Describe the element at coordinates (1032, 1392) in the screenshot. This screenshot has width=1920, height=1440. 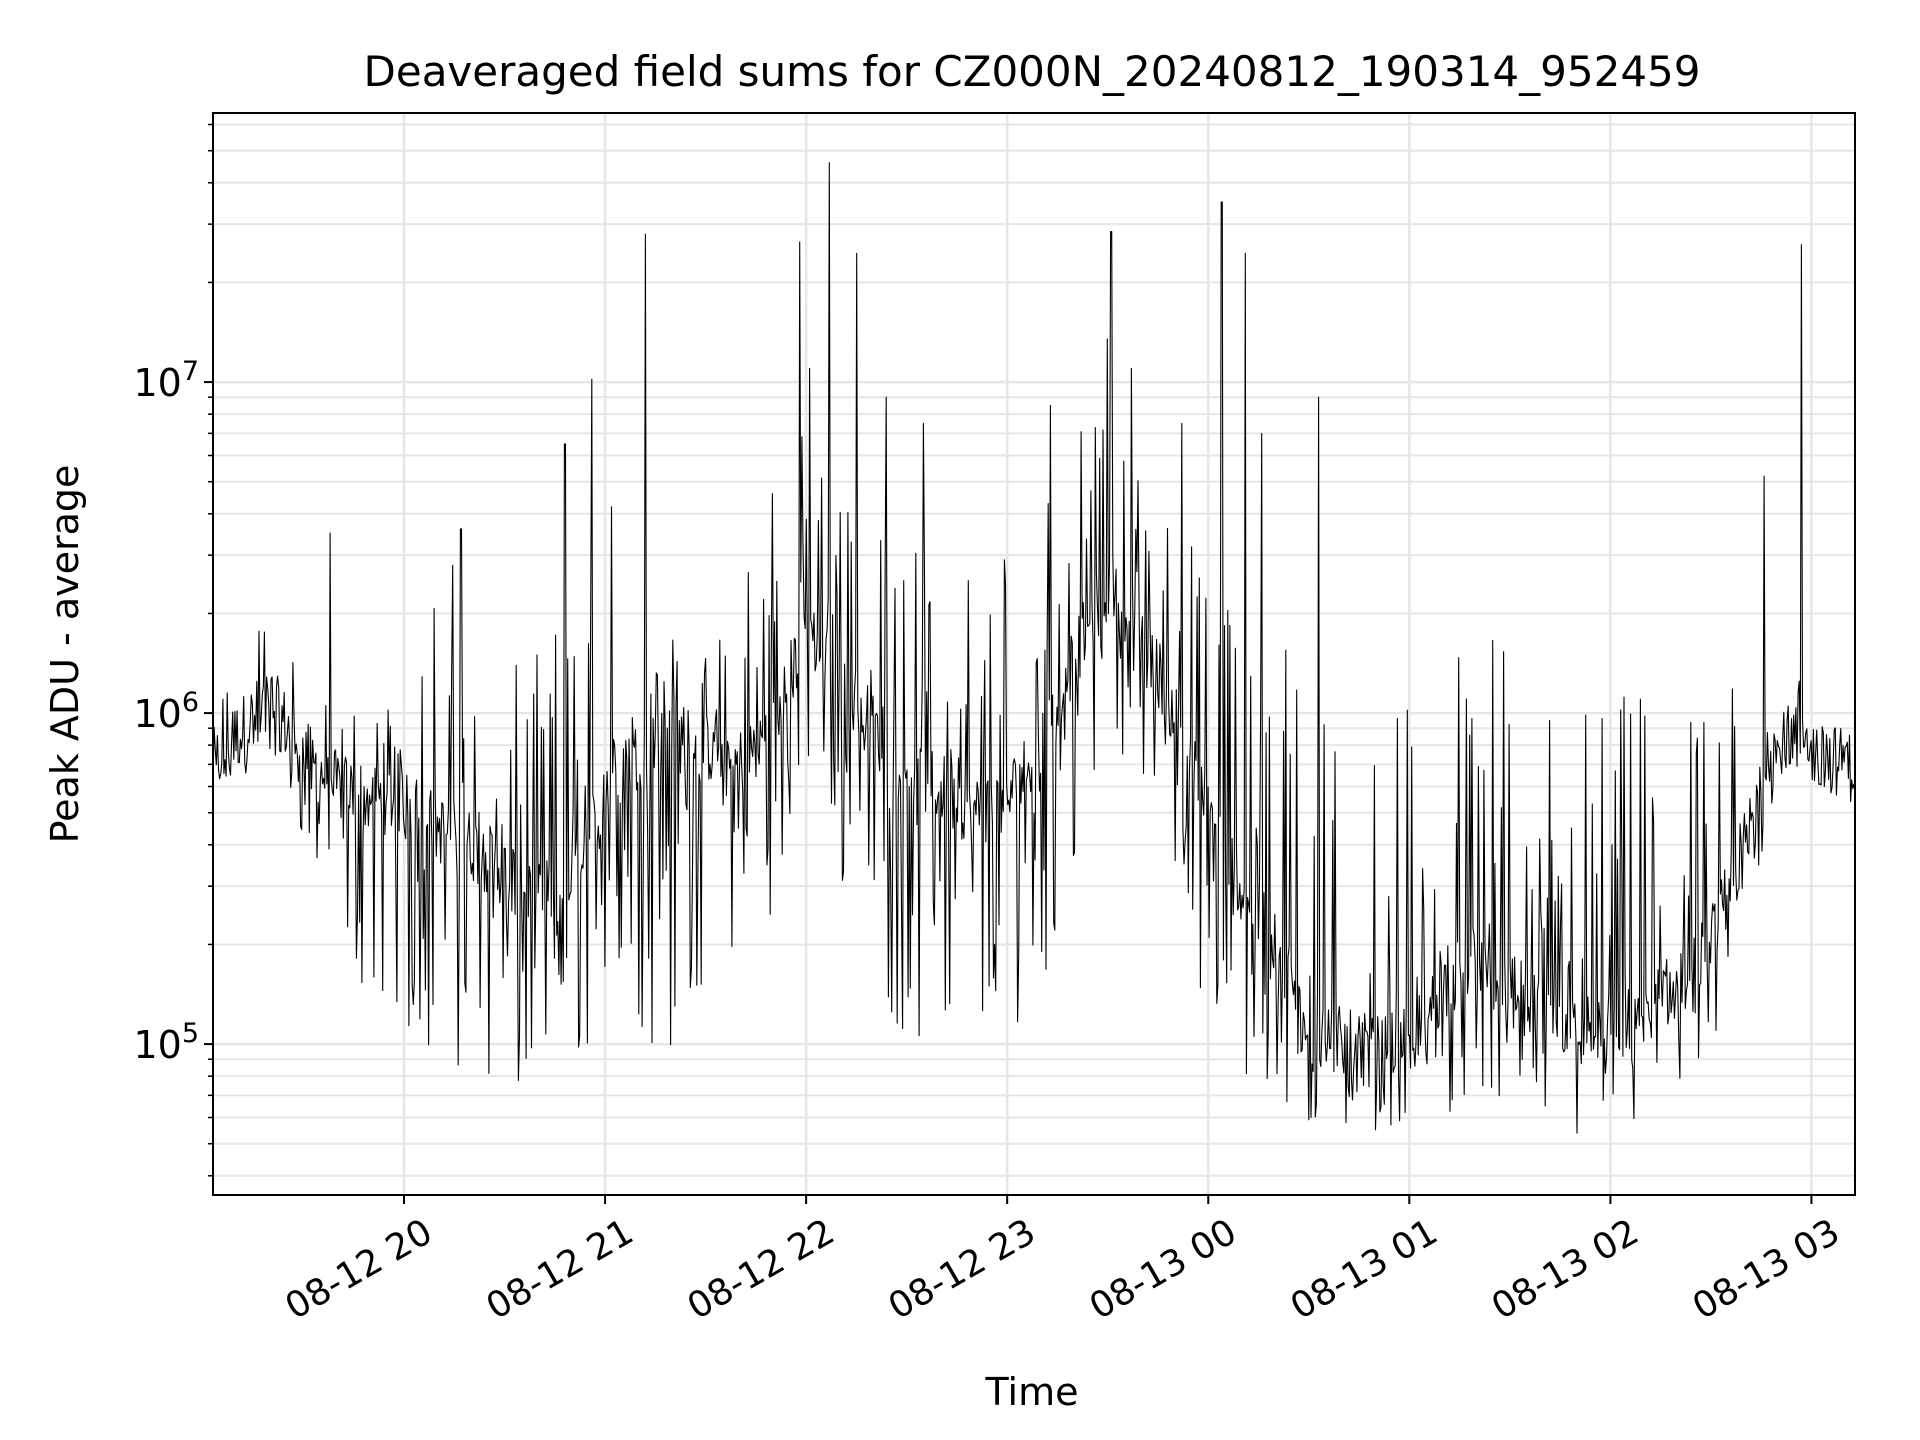
I see `x-axis-label: Time` at that location.